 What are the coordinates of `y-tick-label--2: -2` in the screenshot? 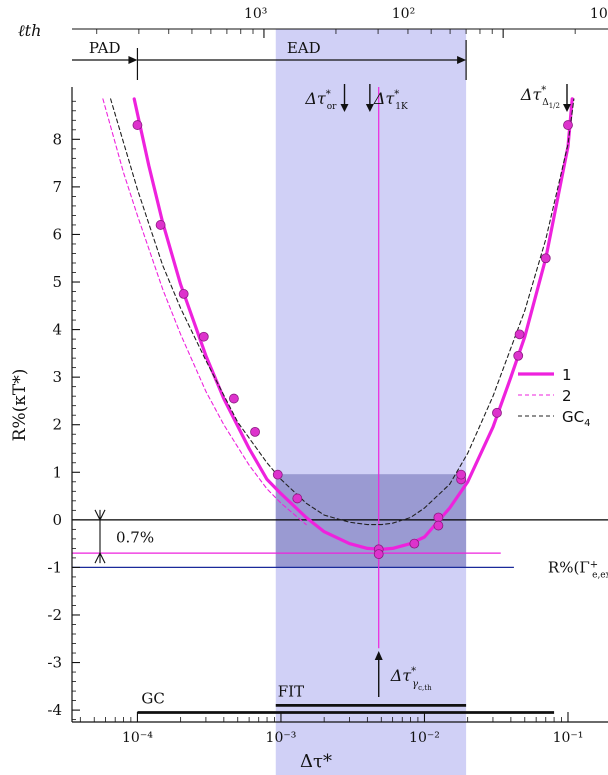 It's located at (54, 615).